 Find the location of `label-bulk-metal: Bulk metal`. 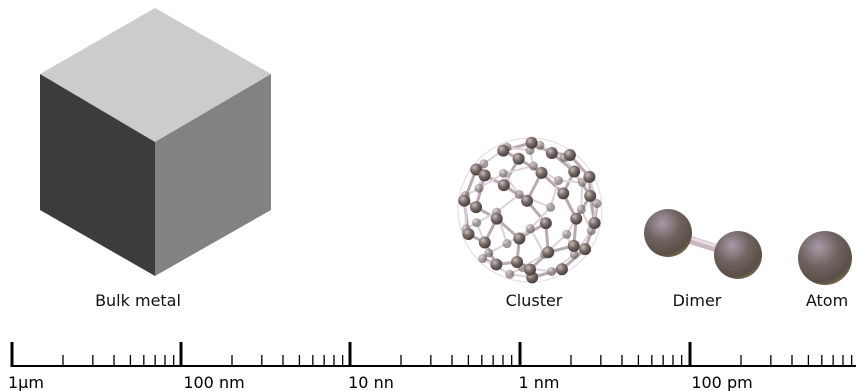

label-bulk-metal: Bulk metal is located at coordinates (138, 300).